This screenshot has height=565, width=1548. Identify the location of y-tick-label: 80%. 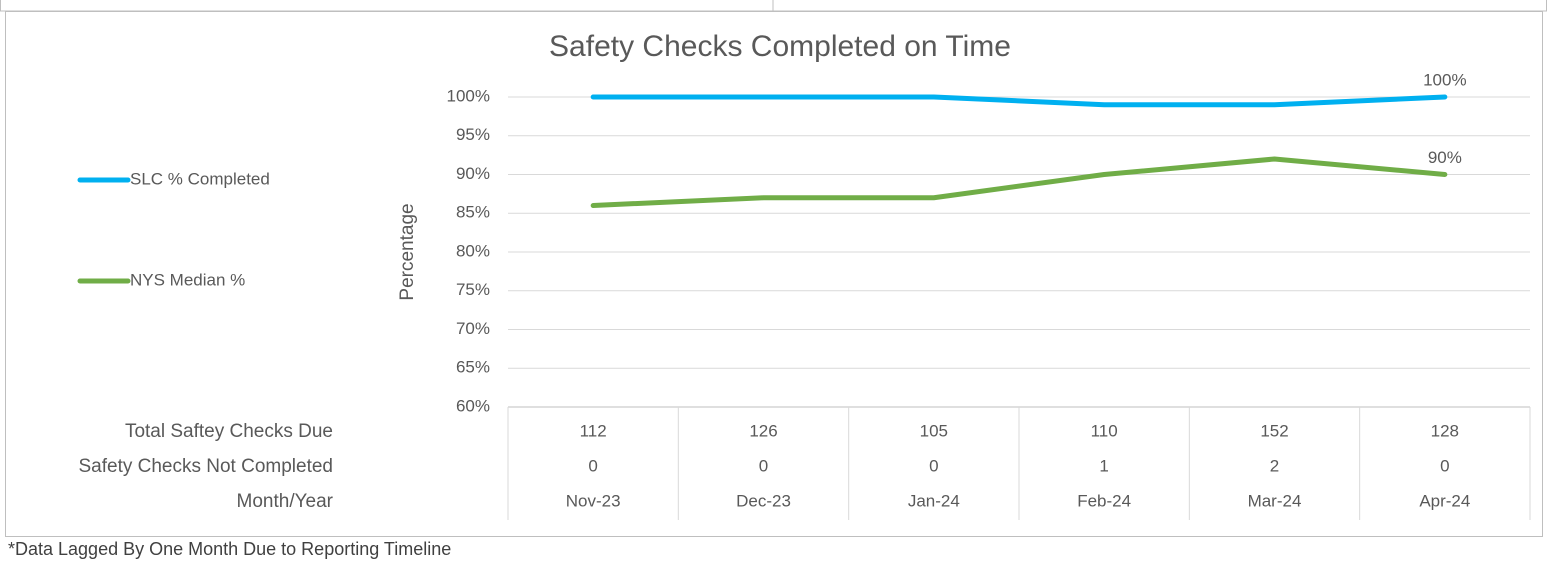
(473, 250).